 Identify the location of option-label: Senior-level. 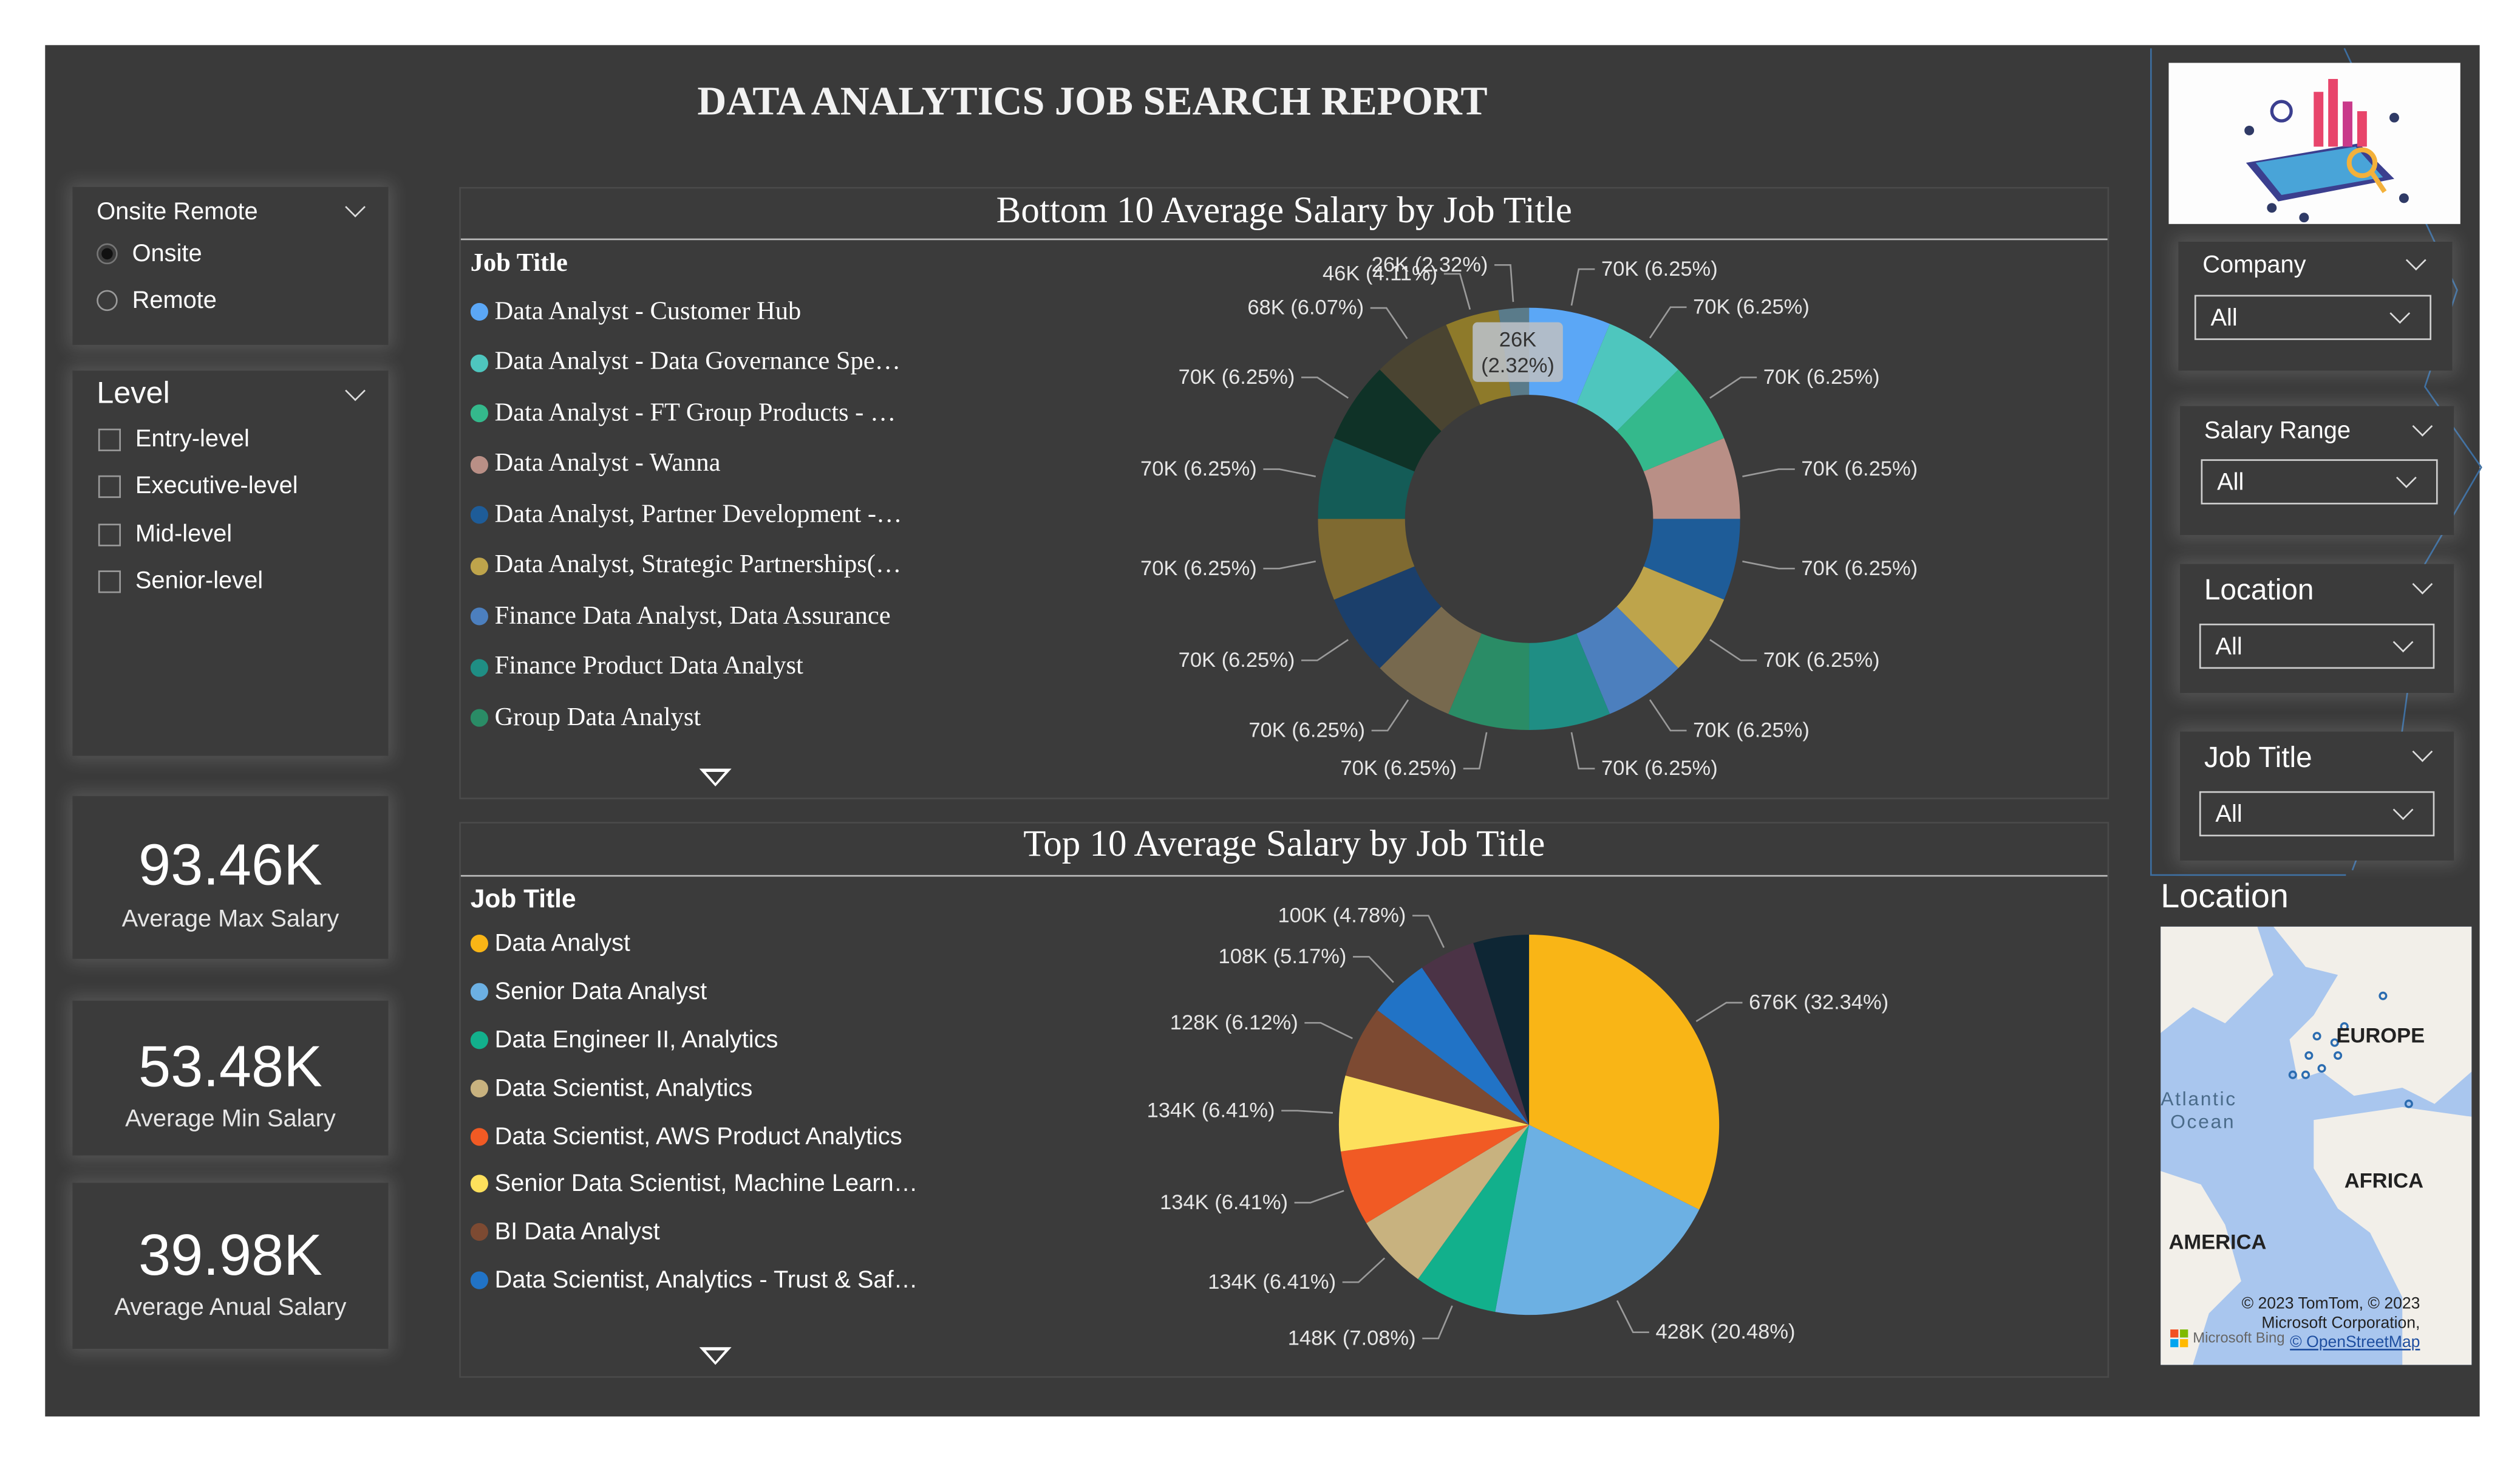
(199, 581).